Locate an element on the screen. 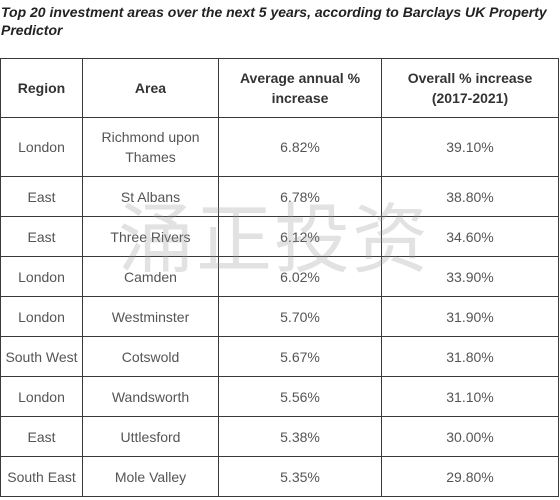 This screenshot has height=500, width=560. cell-overall-increase: 39.10% is located at coordinates (470, 147).